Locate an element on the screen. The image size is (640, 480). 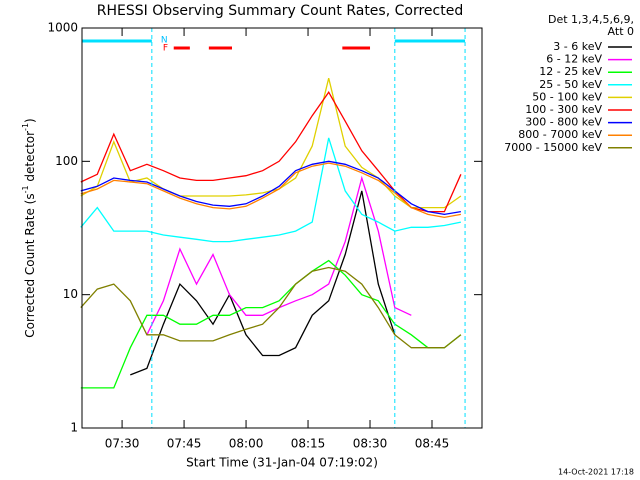
y-tick-label: 1000 is located at coordinates (62, 28).